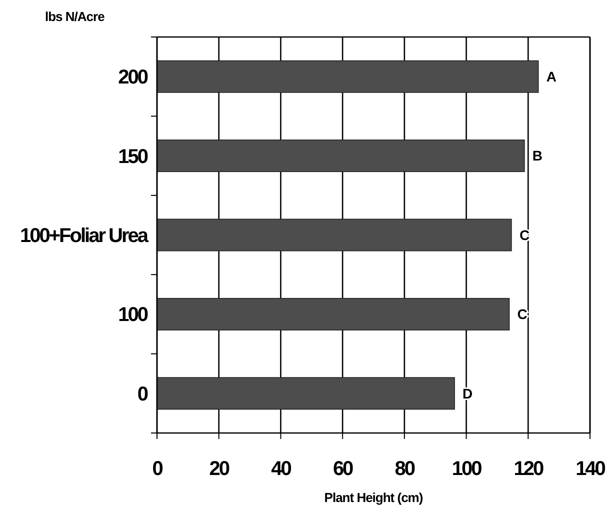 The image size is (611, 517). I want to click on x-tick-label: 0, so click(158, 469).